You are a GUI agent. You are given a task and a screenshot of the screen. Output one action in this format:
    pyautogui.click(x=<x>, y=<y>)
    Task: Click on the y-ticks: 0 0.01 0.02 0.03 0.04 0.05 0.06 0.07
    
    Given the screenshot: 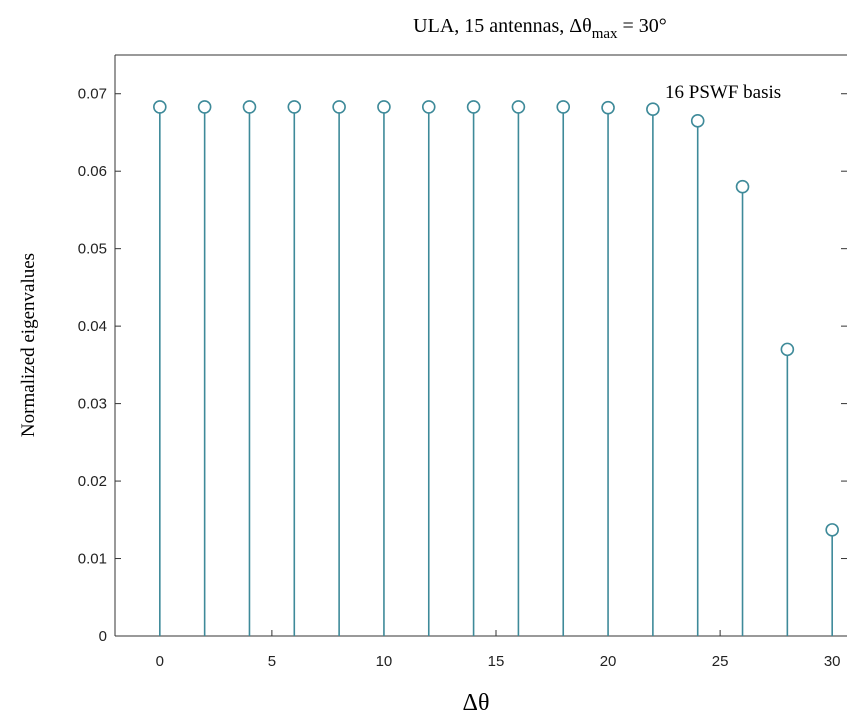 What is the action you would take?
    pyautogui.click(x=99, y=365)
    